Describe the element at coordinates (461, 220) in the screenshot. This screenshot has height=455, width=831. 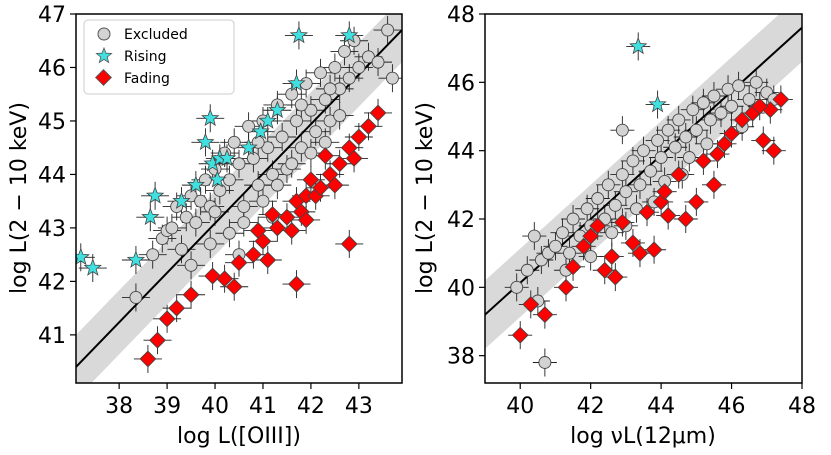
I see `right-y-tick-label: 42` at that location.